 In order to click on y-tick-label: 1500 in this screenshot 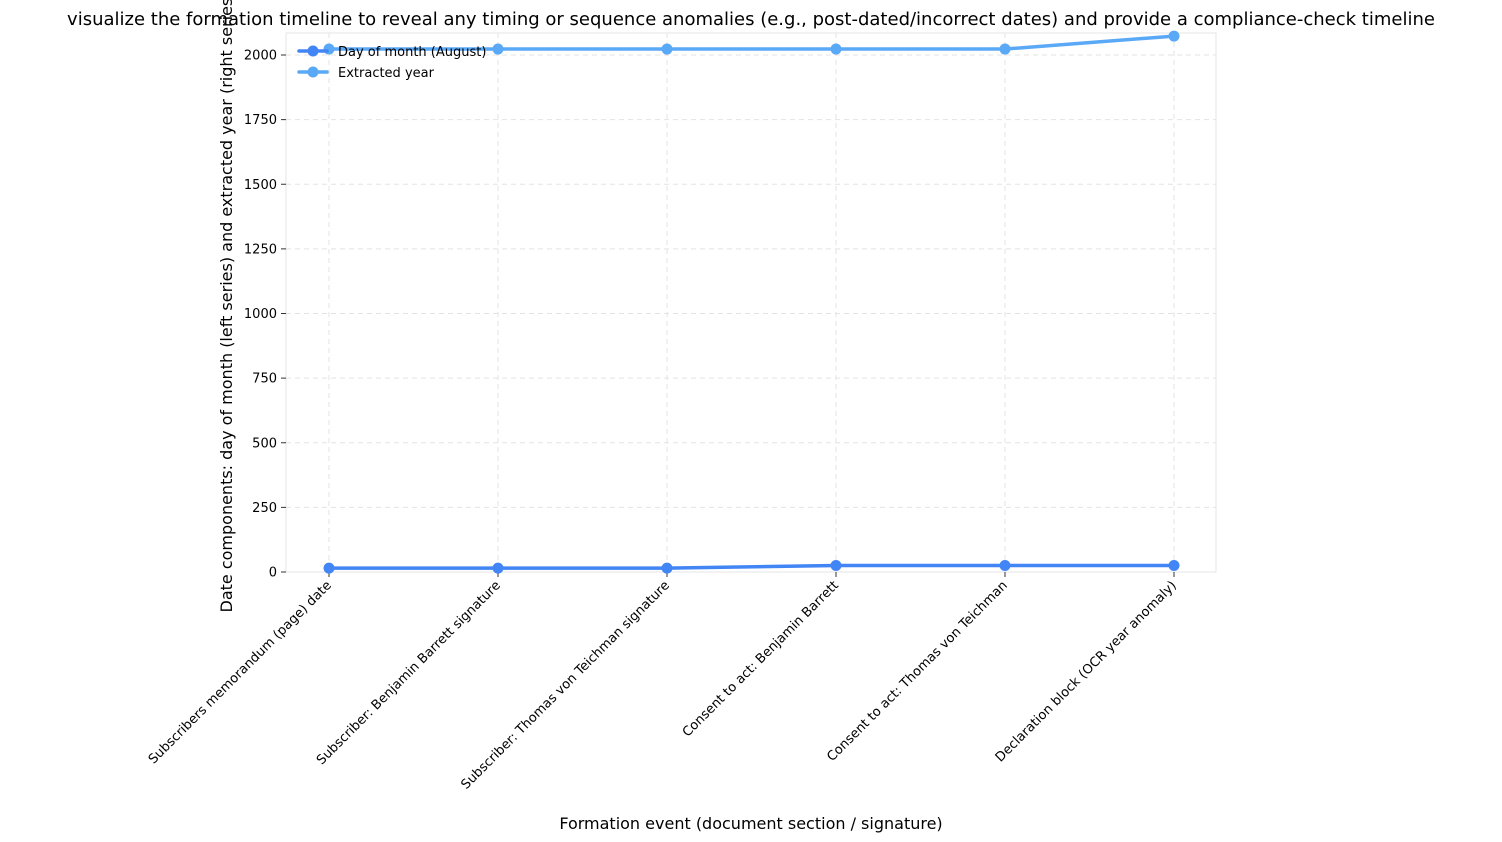, I will do `click(260, 185)`.